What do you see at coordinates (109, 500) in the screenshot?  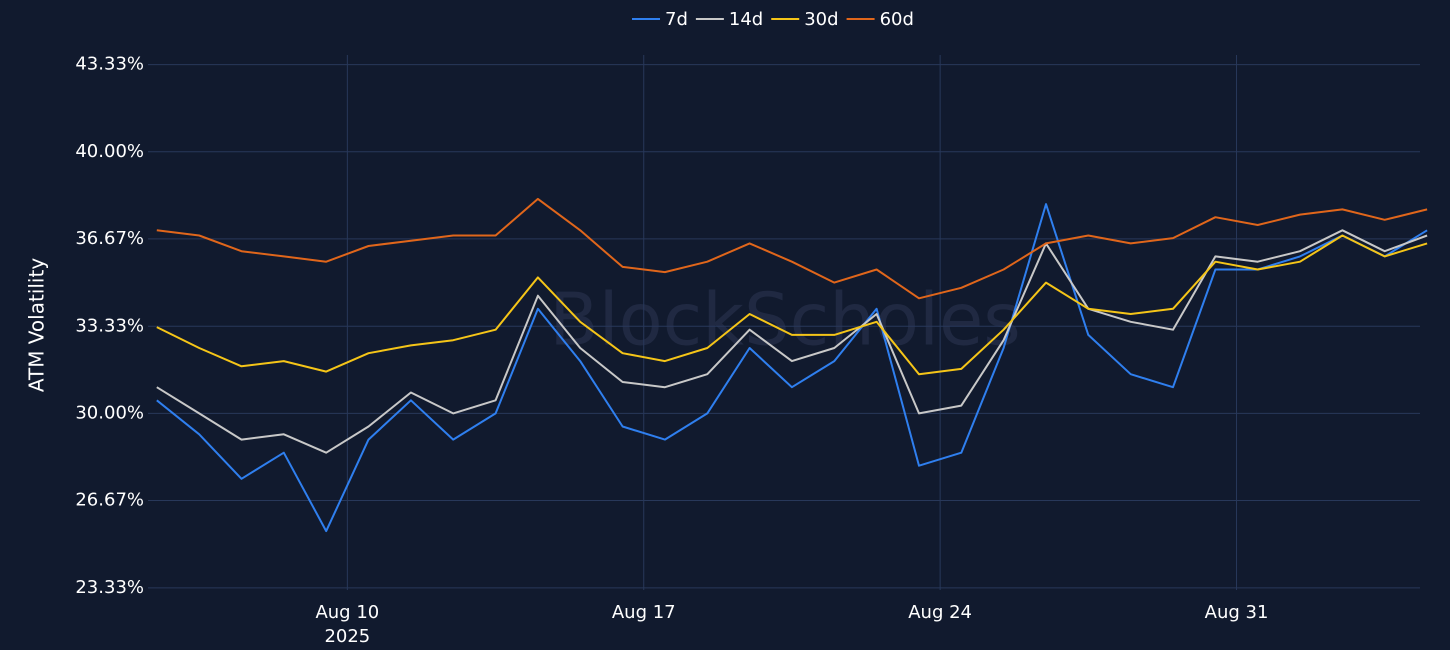 I see `y-tick-label: 26.67%` at bounding box center [109, 500].